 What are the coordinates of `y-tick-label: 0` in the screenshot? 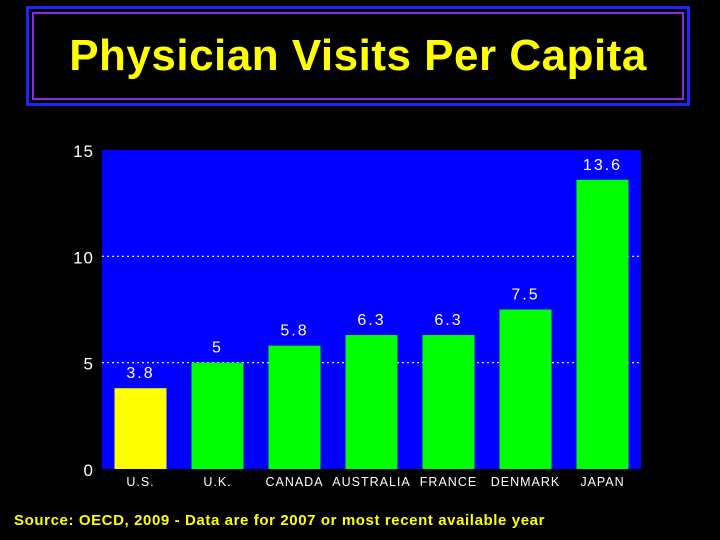 It's located at (89, 470).